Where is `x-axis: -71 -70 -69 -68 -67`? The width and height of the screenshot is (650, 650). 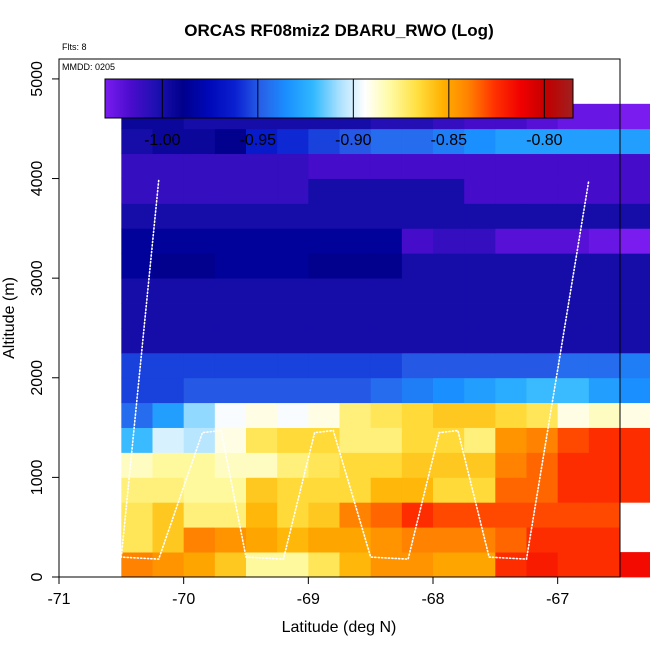 x-axis: -71 -70 -69 -68 -67 is located at coordinates (308, 592).